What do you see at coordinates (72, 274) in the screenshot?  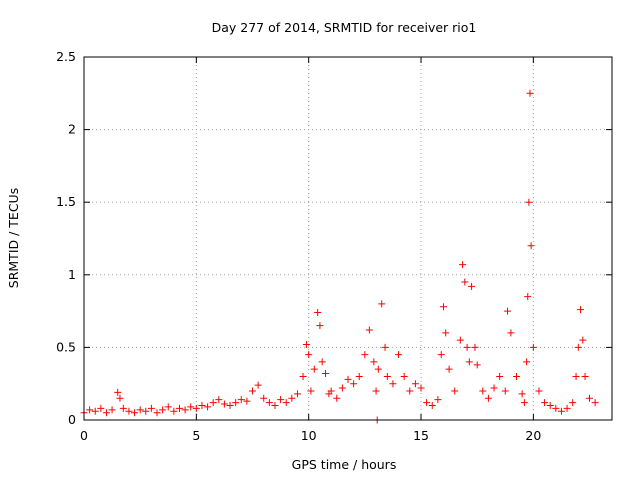 I see `y-tick-label: 1` at bounding box center [72, 274].